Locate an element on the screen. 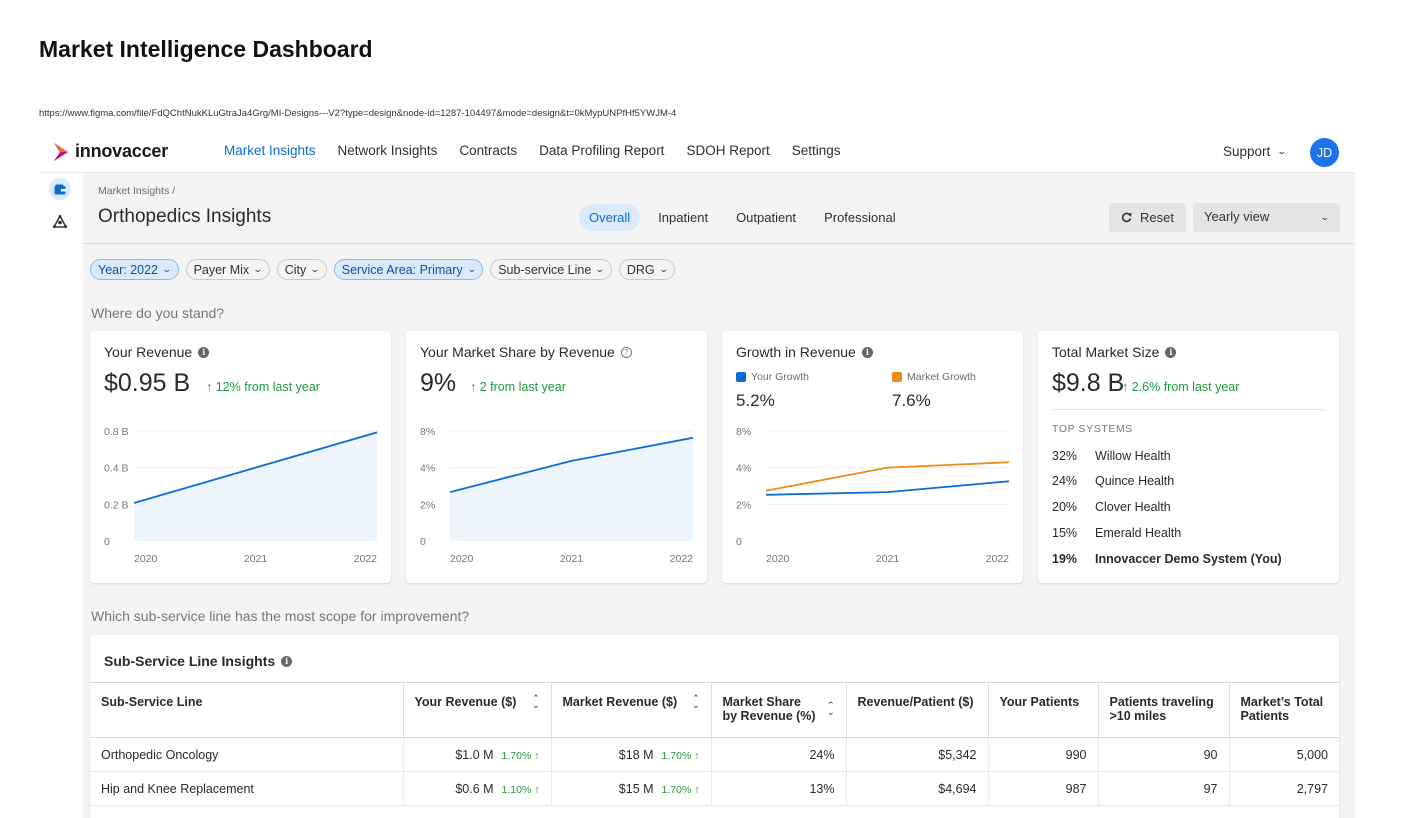  cell-your-revenue: $1.0 M 1.70% ↑ is located at coordinates (477, 754).